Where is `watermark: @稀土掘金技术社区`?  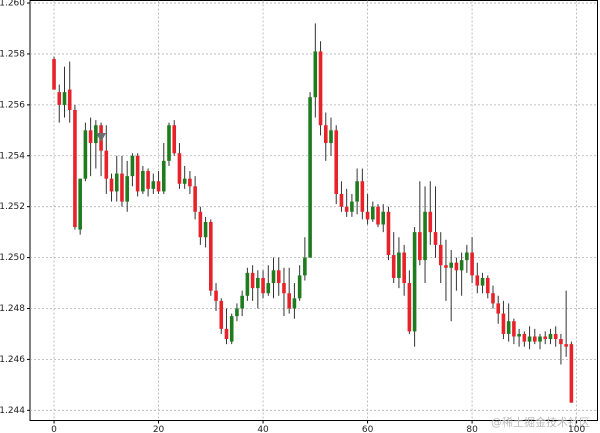
watermark: @稀土掘金技术社区 is located at coordinates (540, 422).